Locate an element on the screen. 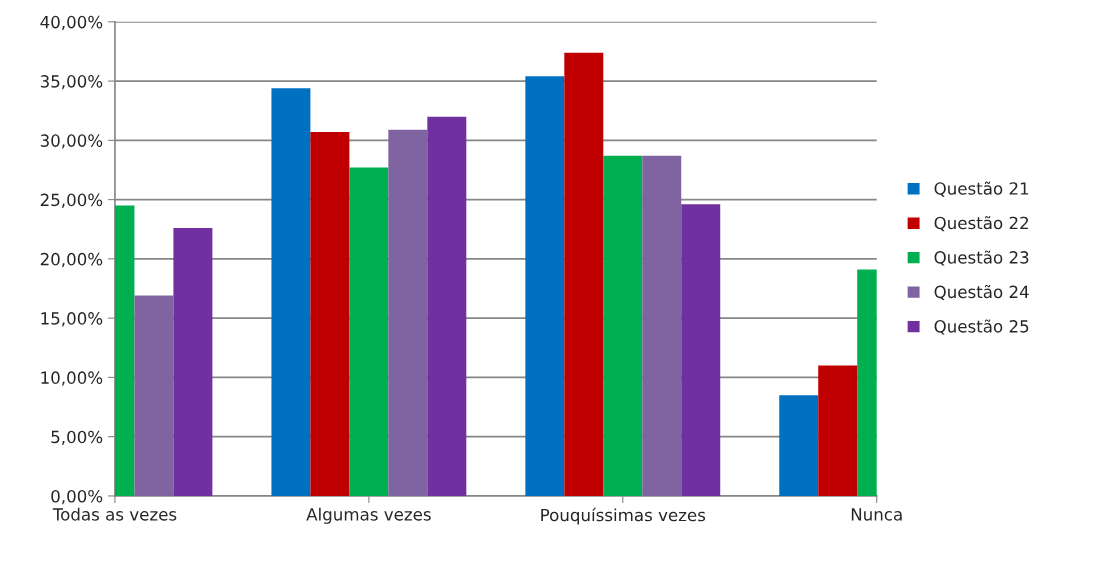  legend-label: Questão 24 is located at coordinates (981, 292).